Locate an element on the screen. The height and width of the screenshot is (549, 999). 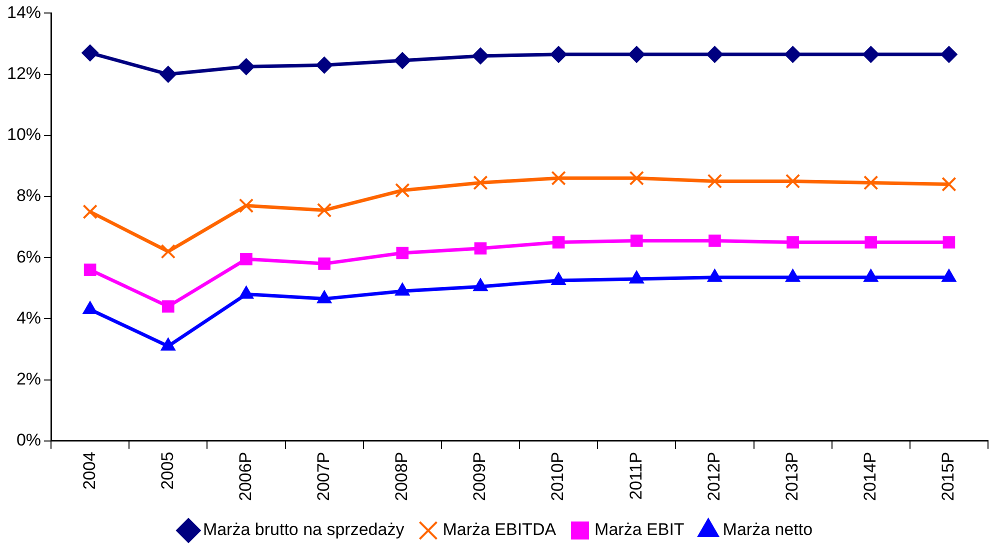
legend-label: Marża netto is located at coordinates (767, 530).